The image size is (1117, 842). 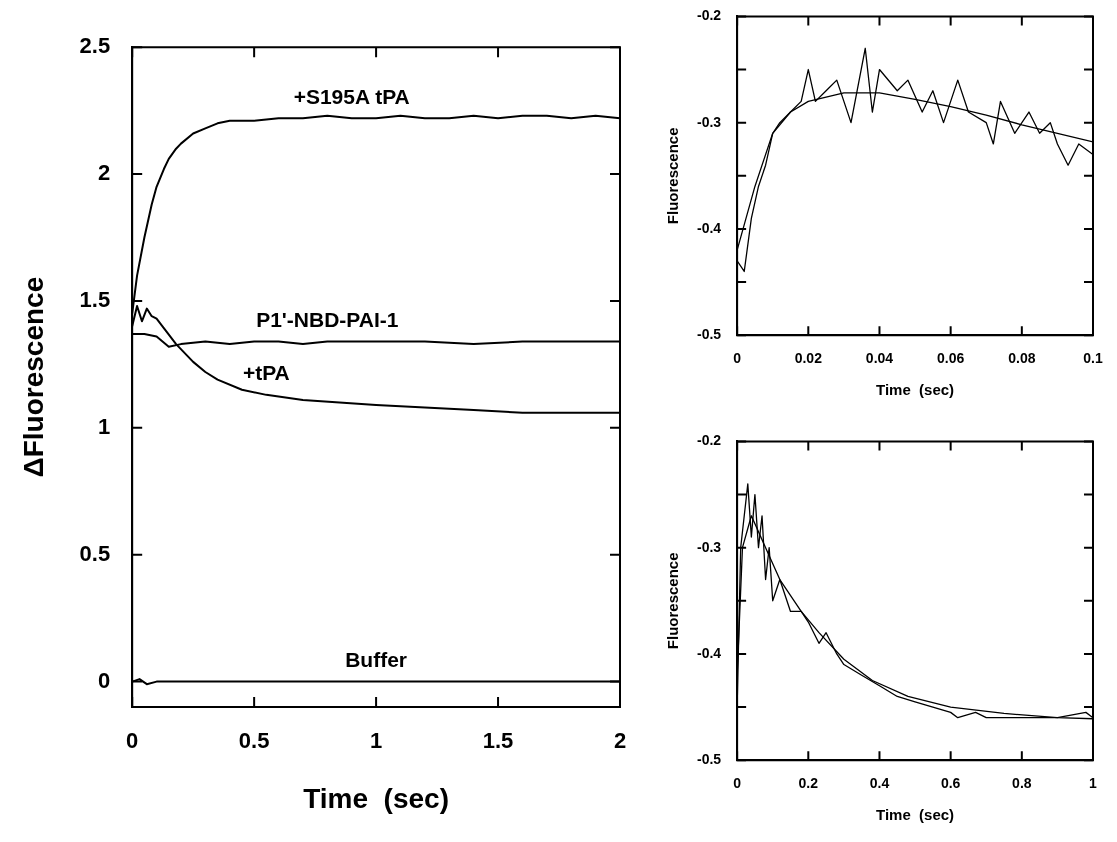 What do you see at coordinates (351, 96) in the screenshot?
I see `series-label: +S195A tPA` at bounding box center [351, 96].